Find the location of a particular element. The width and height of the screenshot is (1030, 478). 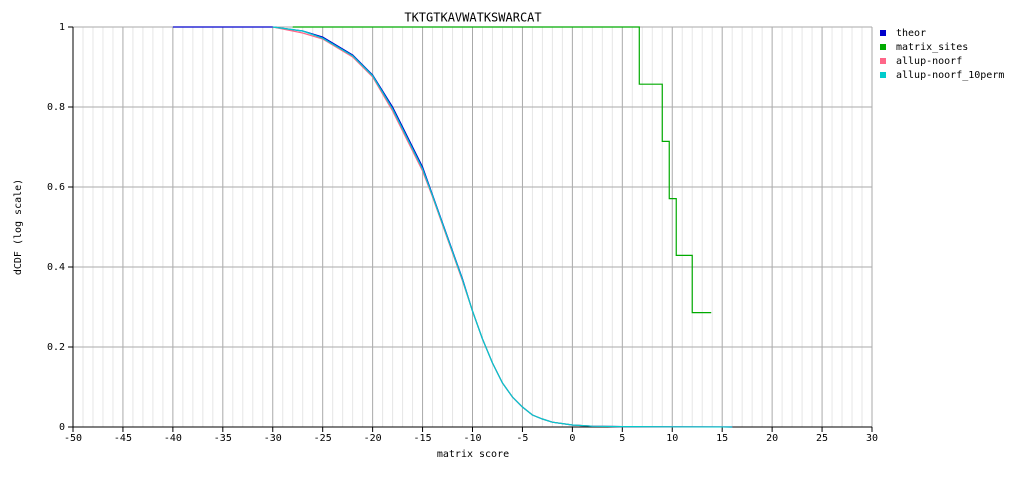

x-tick-label: -40 is located at coordinates (173, 438).